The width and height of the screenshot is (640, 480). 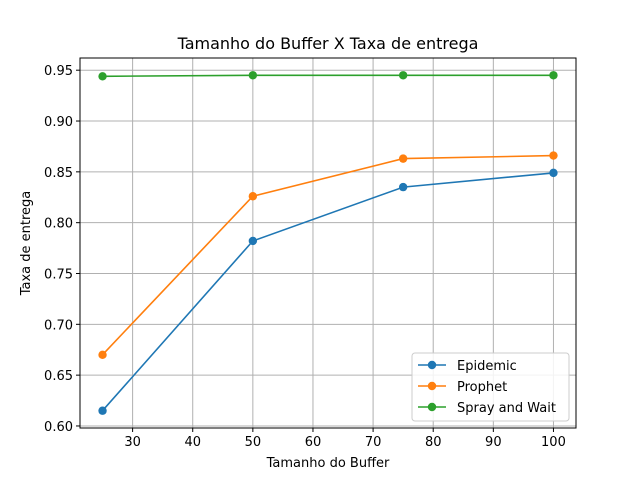 What do you see at coordinates (26, 244) in the screenshot?
I see `y-axis-label: Taxa de entrega` at bounding box center [26, 244].